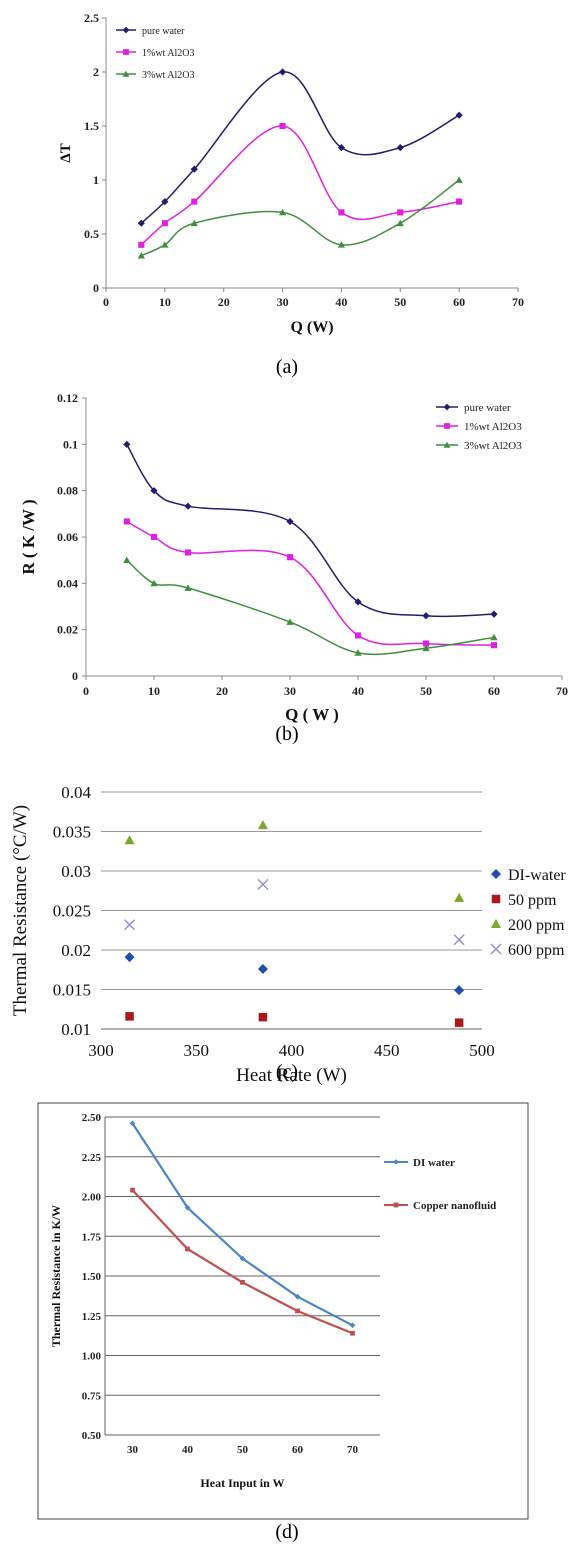 This screenshot has height=1558, width=574. Describe the element at coordinates (76, 792) in the screenshot. I see `y-tick-label: 0.04` at that location.